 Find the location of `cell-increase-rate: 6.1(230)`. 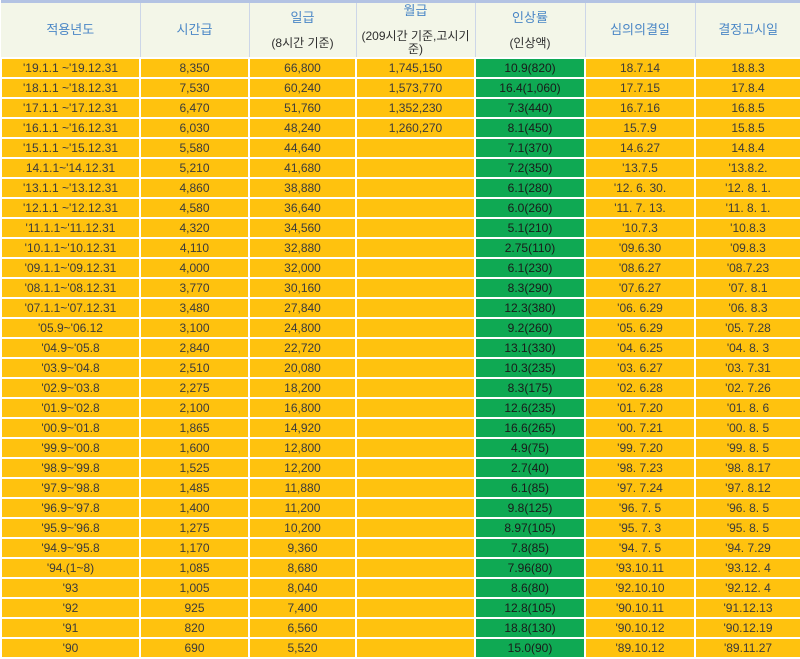

cell-increase-rate: 6.1(230) is located at coordinates (530, 268).